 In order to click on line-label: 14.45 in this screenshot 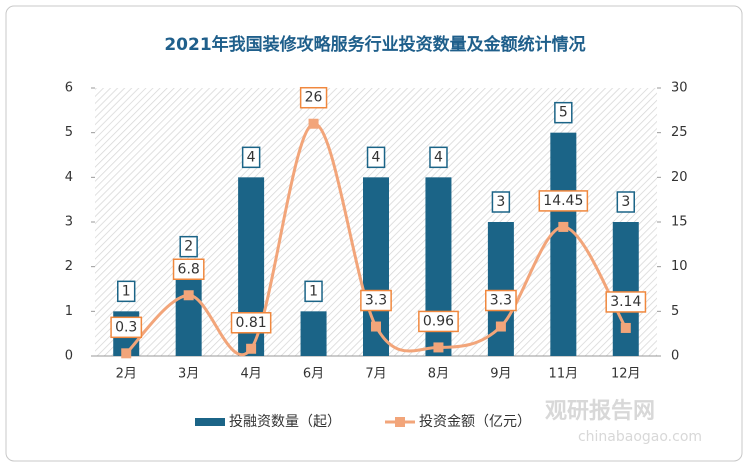, I will do `click(563, 201)`.